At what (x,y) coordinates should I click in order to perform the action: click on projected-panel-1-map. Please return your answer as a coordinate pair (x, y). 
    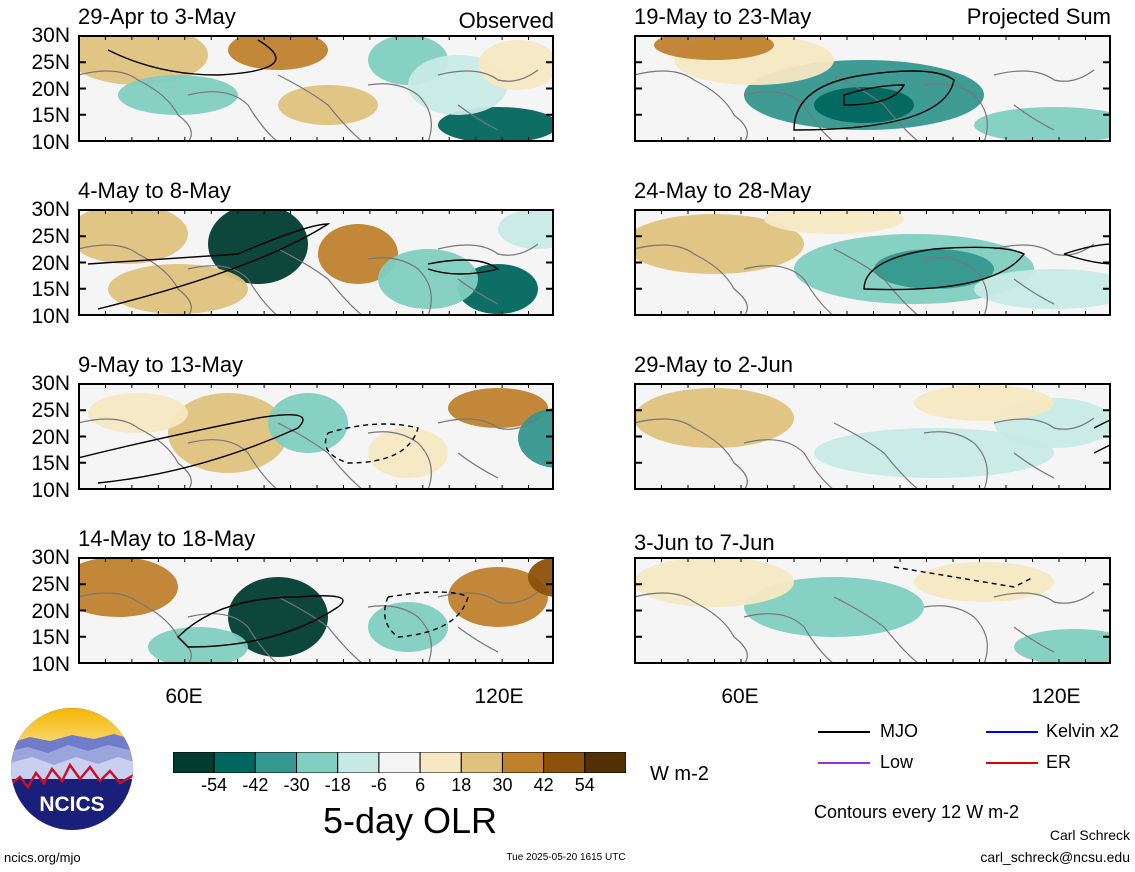
    Looking at the image, I should click on (872, 88).